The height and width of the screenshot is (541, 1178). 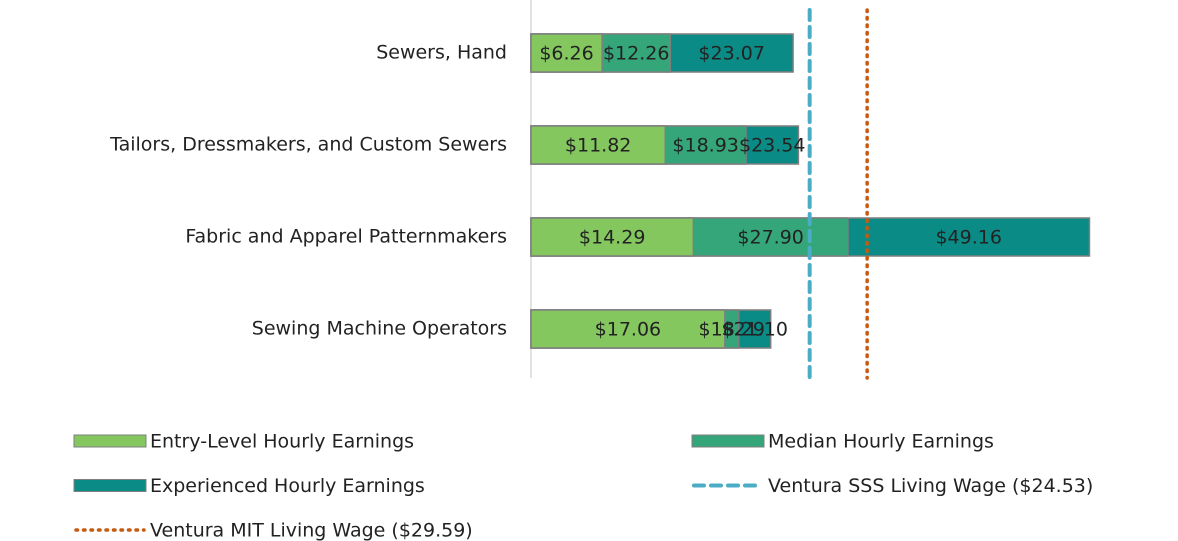 I want to click on data-label: $6.26, so click(x=566, y=54).